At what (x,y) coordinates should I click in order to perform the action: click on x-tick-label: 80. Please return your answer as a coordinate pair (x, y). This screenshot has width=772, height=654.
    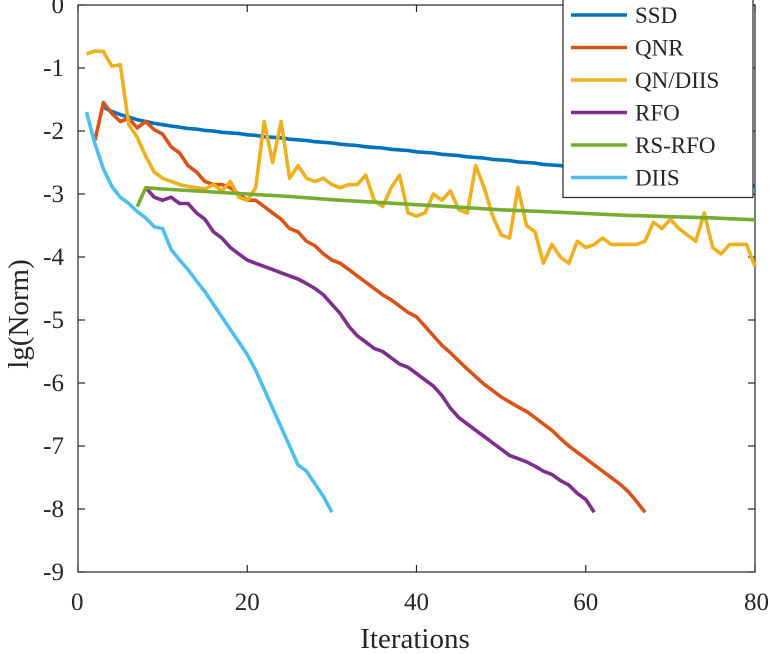
    Looking at the image, I should click on (756, 602).